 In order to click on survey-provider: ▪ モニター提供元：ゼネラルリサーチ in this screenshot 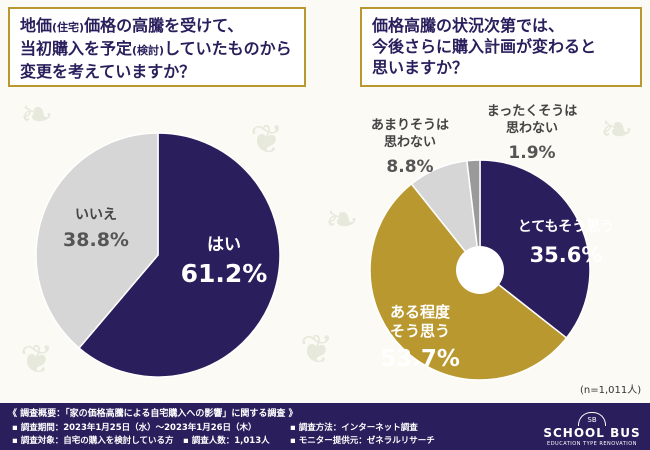, I will do `click(362, 441)`.